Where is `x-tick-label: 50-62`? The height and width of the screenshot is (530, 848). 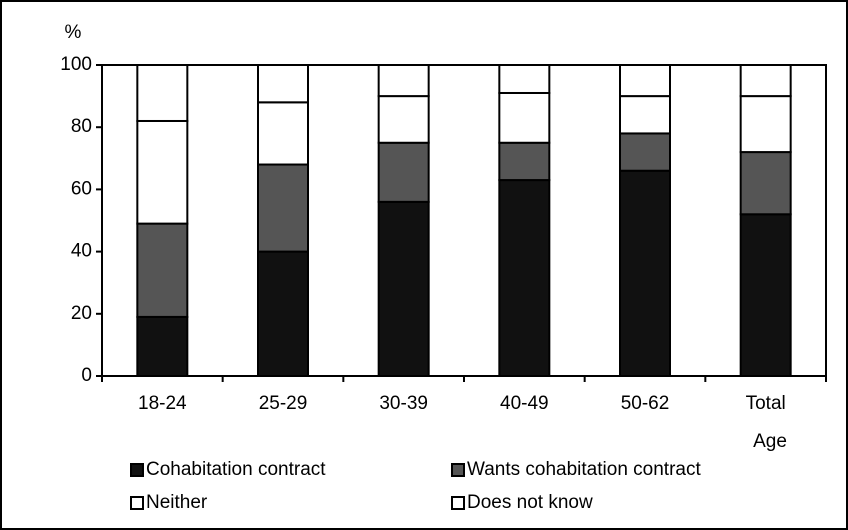 x-tick-label: 50-62 is located at coordinates (645, 403).